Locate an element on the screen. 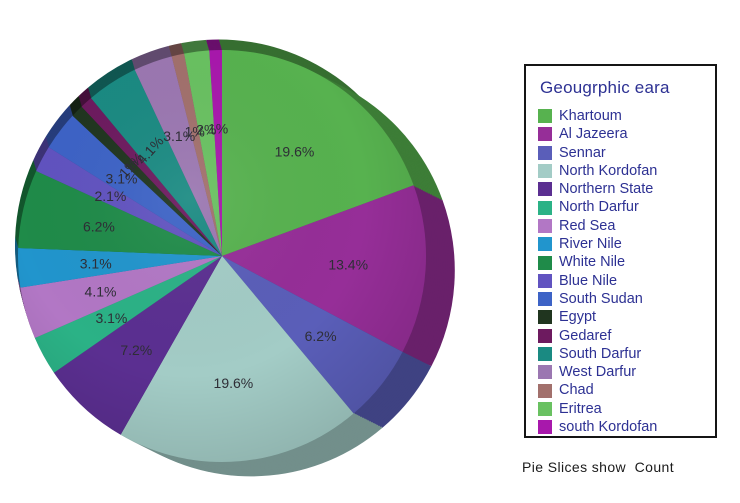  legend-item: Khartoum is located at coordinates (623, 116).